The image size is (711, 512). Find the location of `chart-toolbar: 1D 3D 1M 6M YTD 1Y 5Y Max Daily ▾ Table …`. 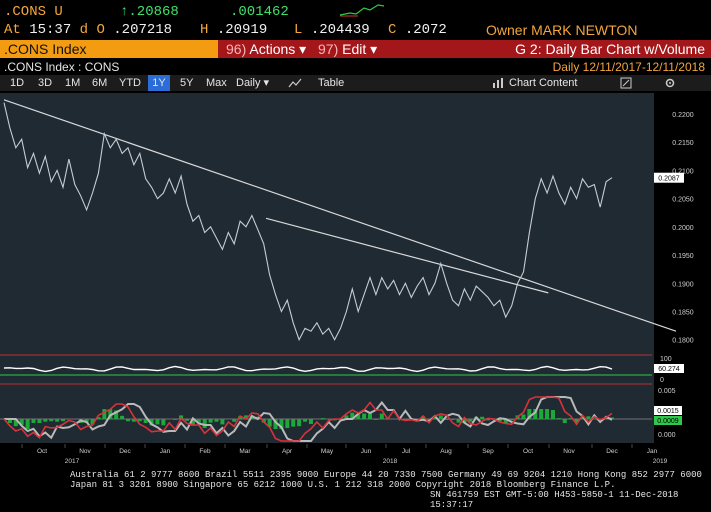

chart-toolbar: 1D 3D 1M 6M YTD 1Y 5Y Max Daily ▾ Table … is located at coordinates (355, 83).